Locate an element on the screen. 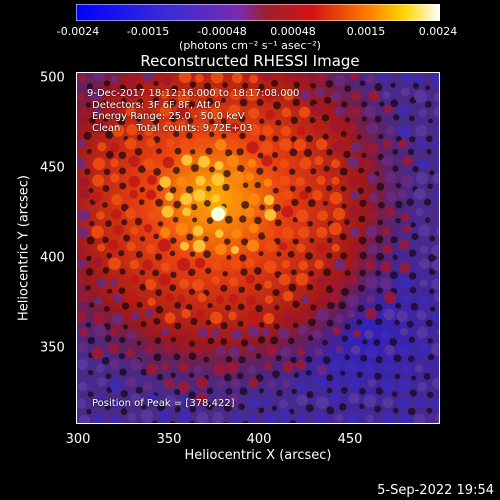 This screenshot has height=500, width=500. time-range-label: 9-Dec-2017 18:12:16.000 to 18:17:08.000 is located at coordinates (193, 93).